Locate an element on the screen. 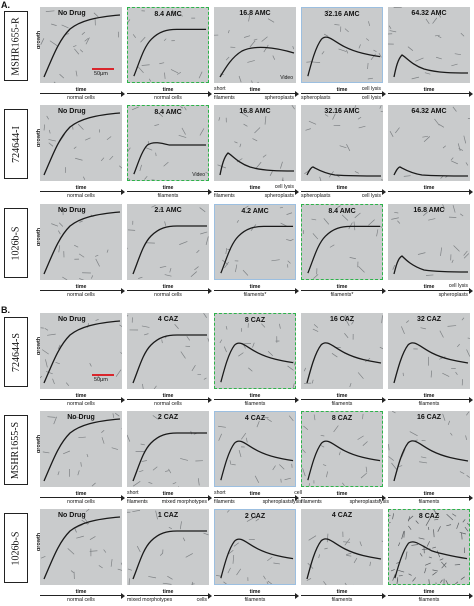 This screenshot has height=606, width=474. time-axis: time normal cells is located at coordinates (82, 94).